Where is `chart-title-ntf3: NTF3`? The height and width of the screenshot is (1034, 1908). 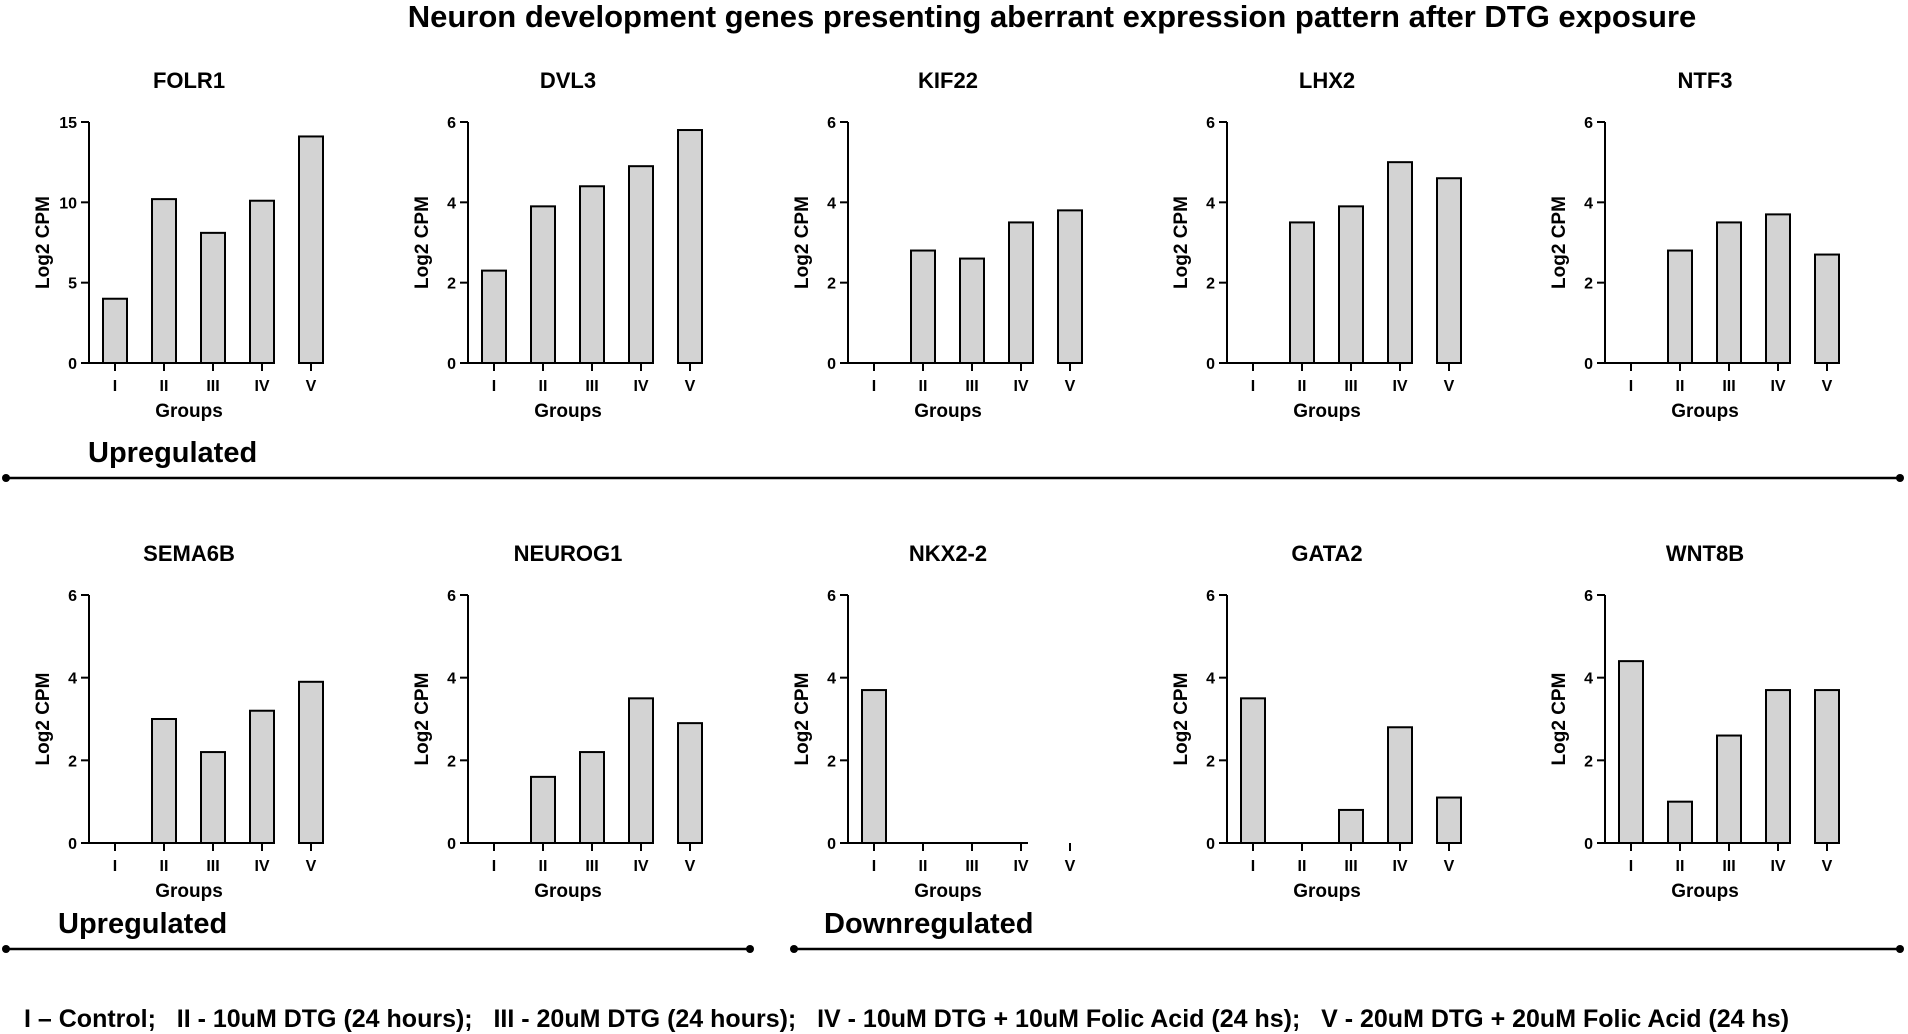
chart-title-ntf3: NTF3 is located at coordinates (1705, 80).